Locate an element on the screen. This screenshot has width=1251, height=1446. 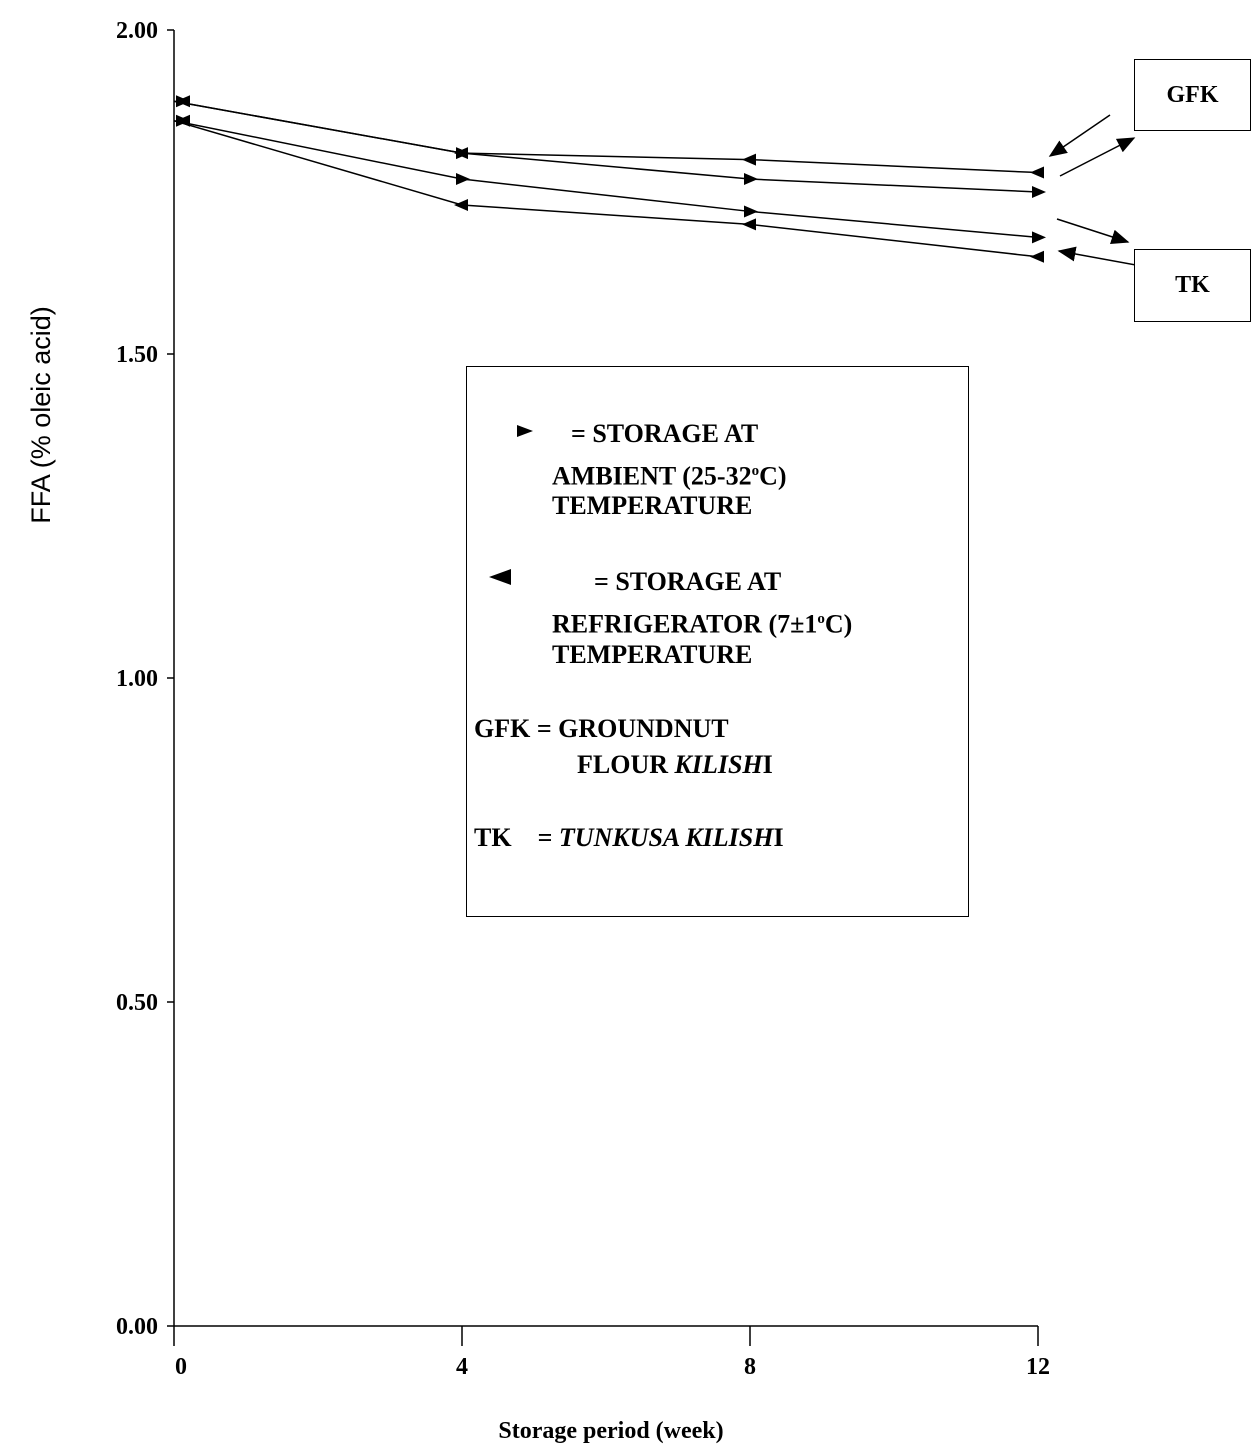
tk-pointer-arrow-right is located at coordinates (1093, 231).